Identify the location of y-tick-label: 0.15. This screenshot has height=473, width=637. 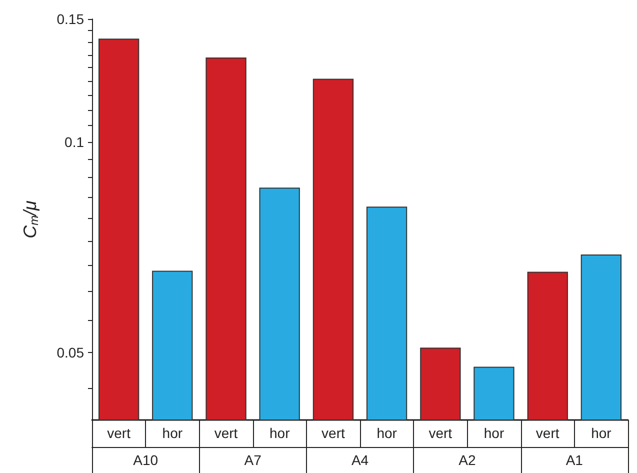
(70, 19).